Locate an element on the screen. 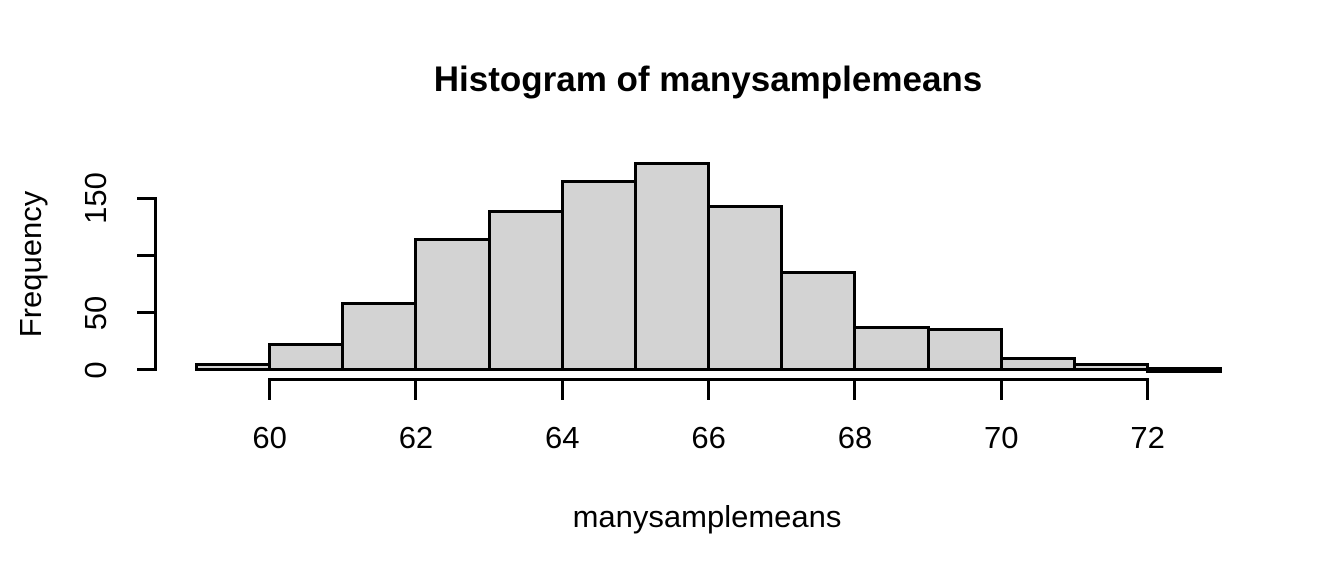 The image size is (1344, 576). x-axis-label: manysamplemeans is located at coordinates (707, 516).